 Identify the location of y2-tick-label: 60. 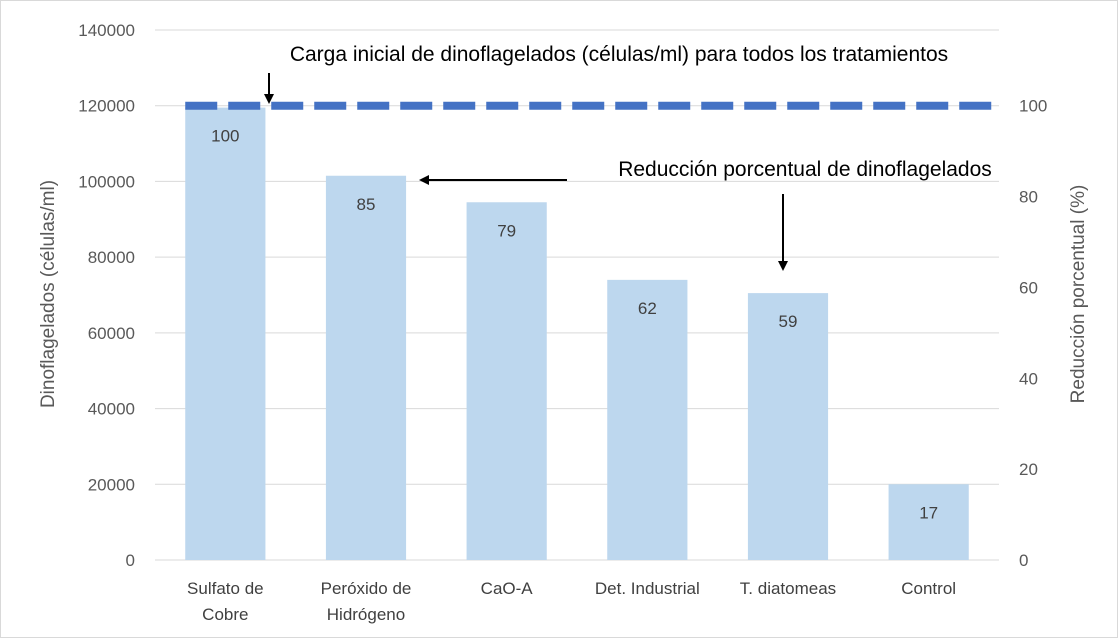
(1028, 287).